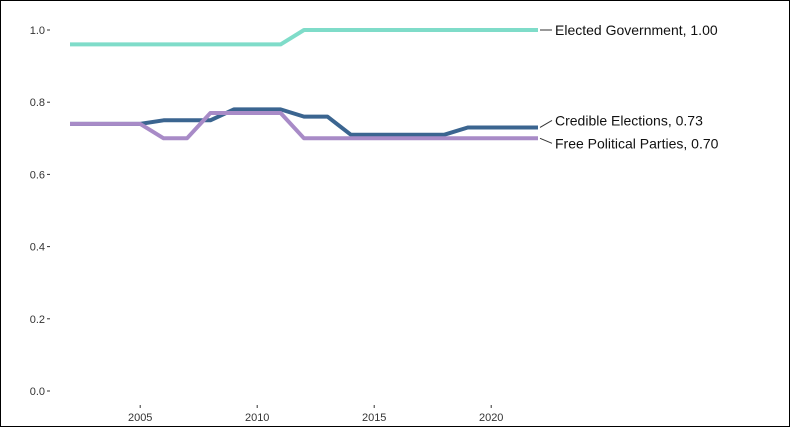  Describe the element at coordinates (140, 418) in the screenshot. I see `x-tick-label: 2005` at that location.